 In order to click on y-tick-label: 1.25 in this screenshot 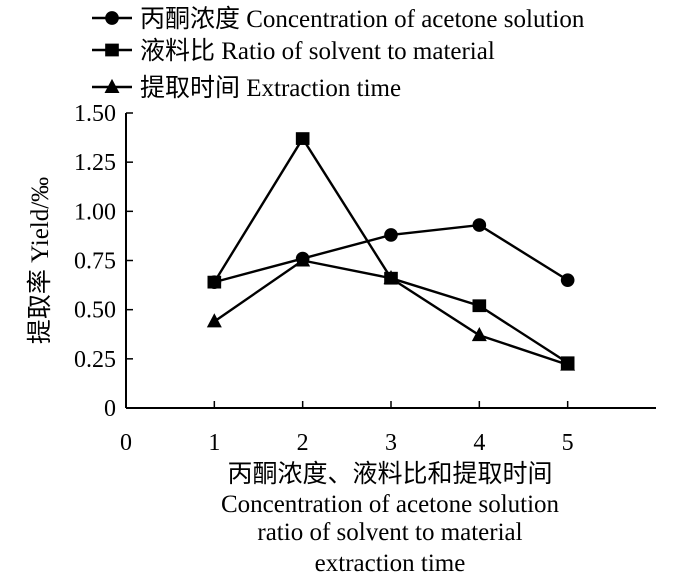, I will do `click(95, 163)`.